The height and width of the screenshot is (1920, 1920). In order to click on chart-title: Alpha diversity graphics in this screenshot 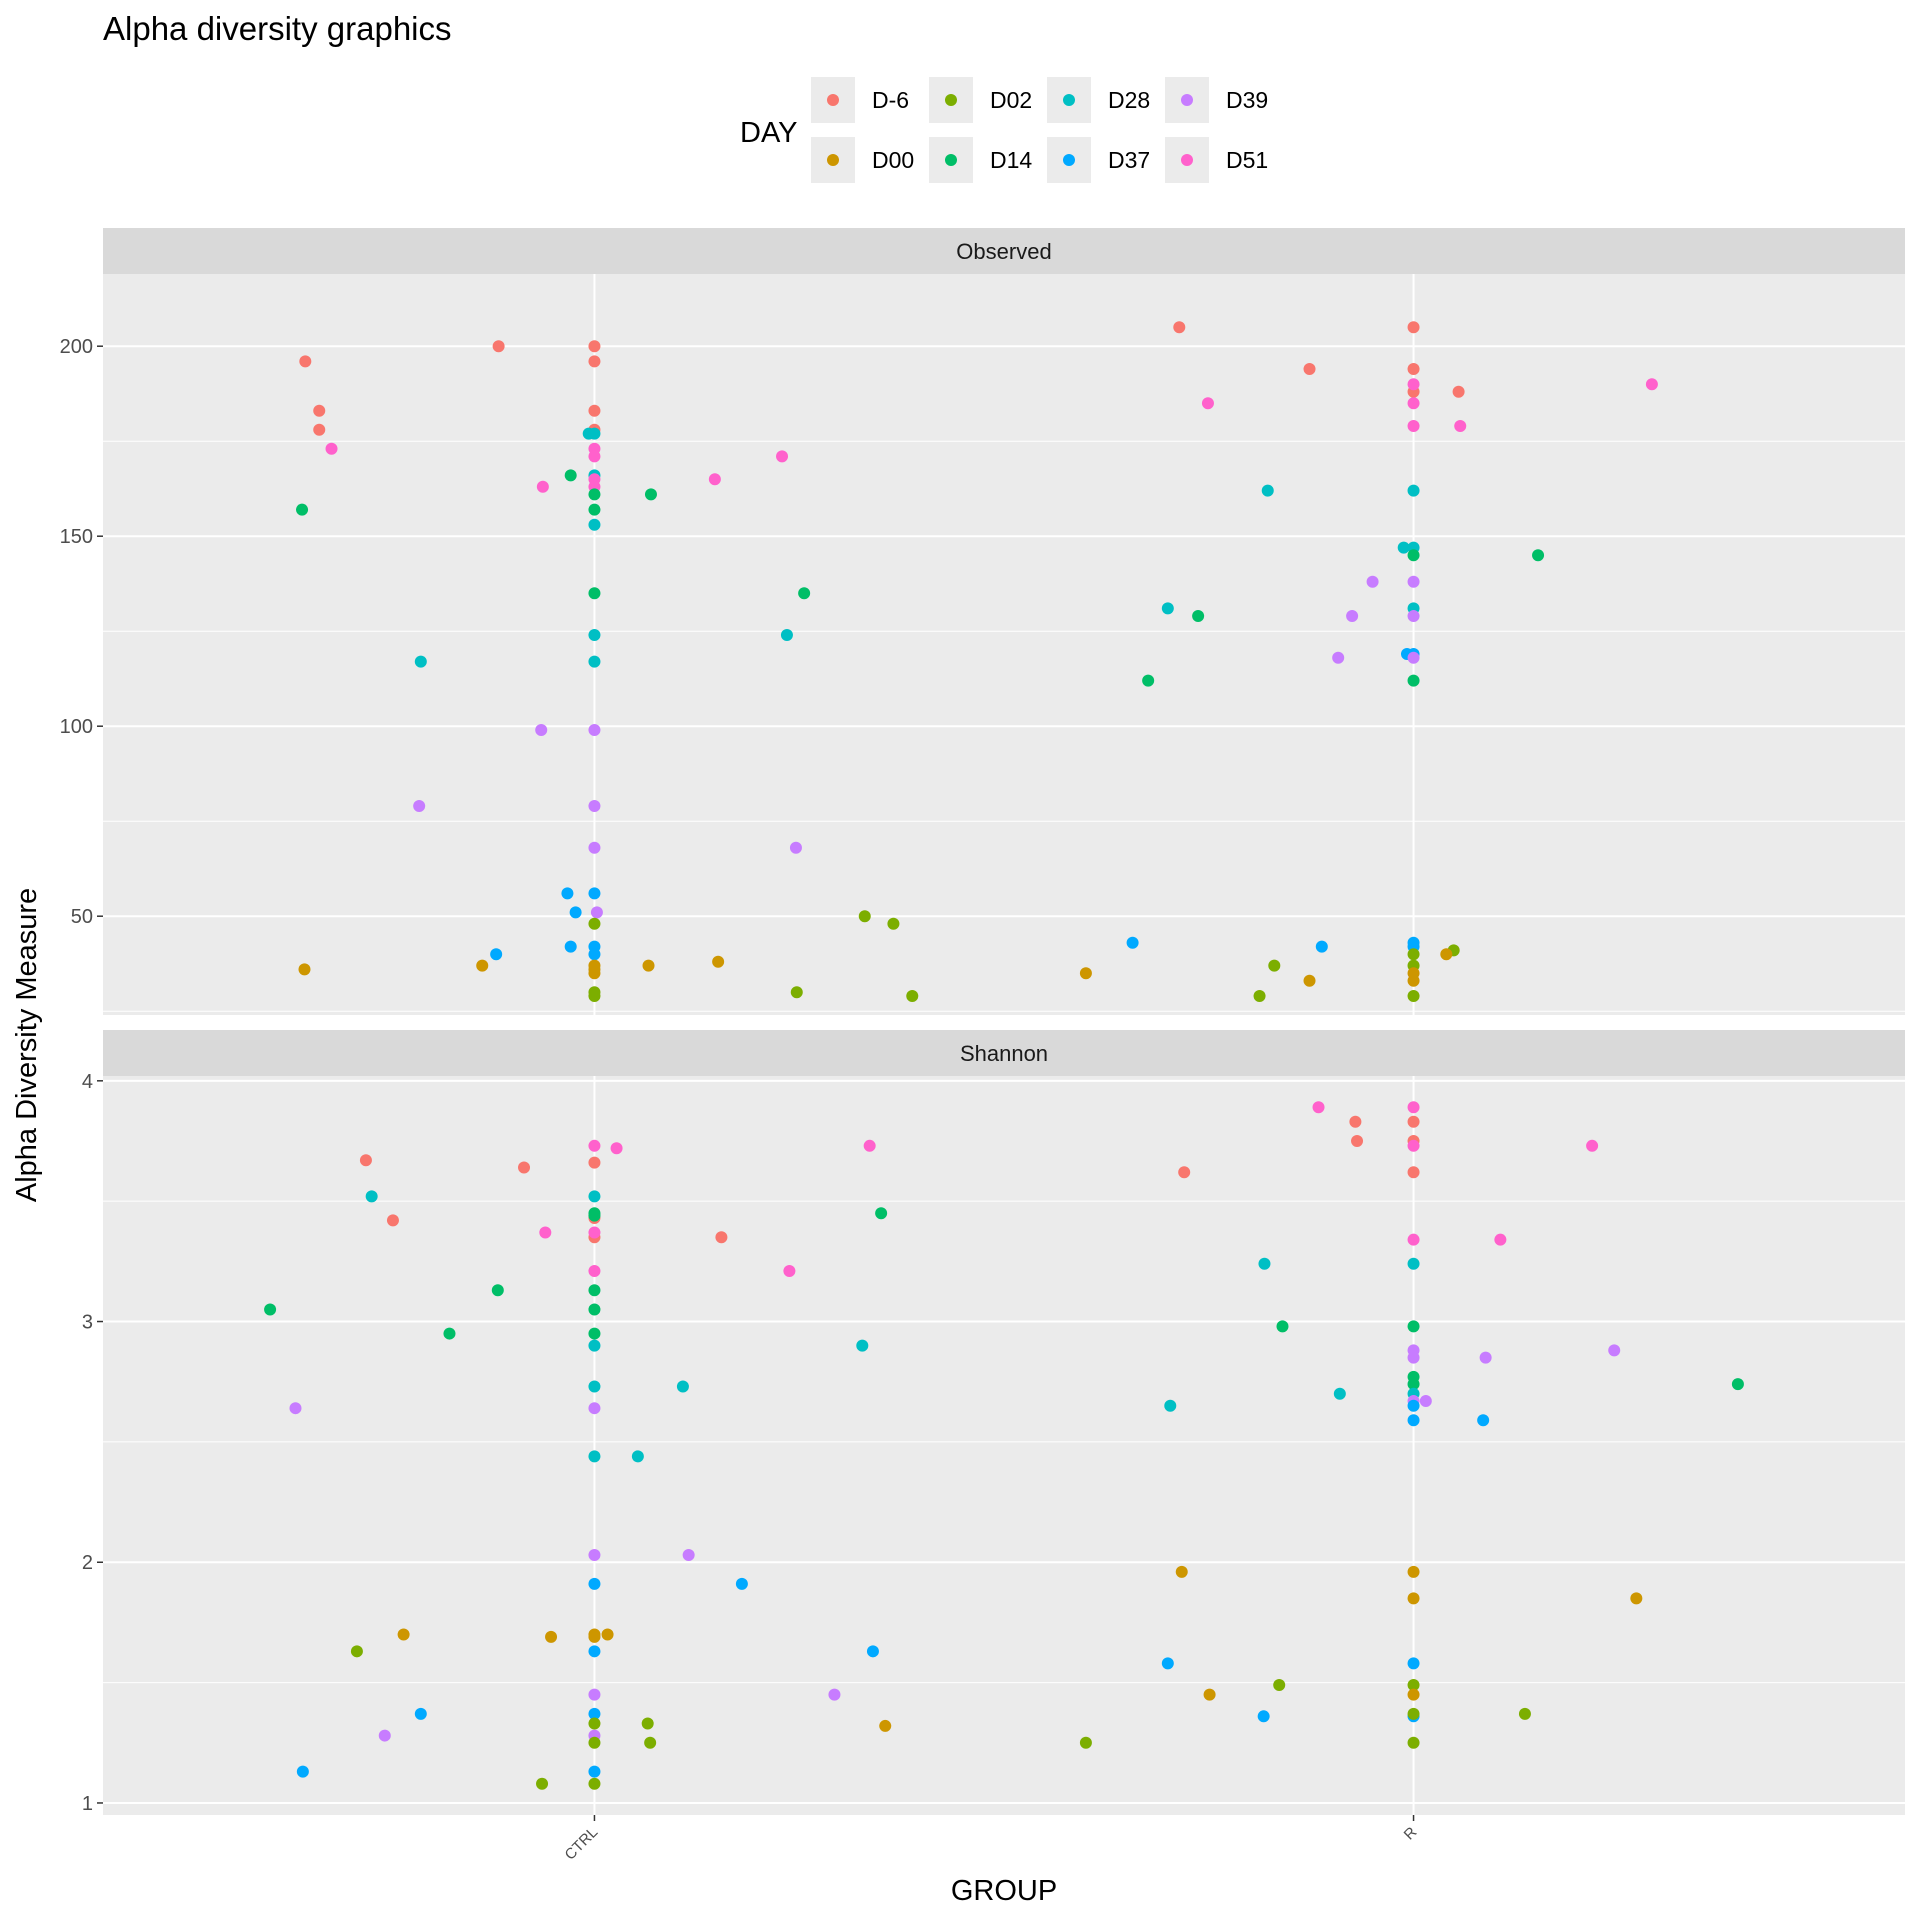, I will do `click(277, 28)`.